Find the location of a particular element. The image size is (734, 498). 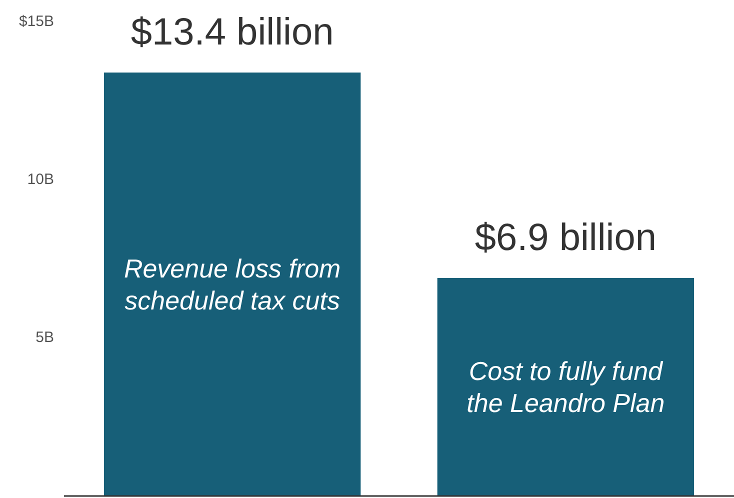

y-tick-label: $15B is located at coordinates (36, 21).